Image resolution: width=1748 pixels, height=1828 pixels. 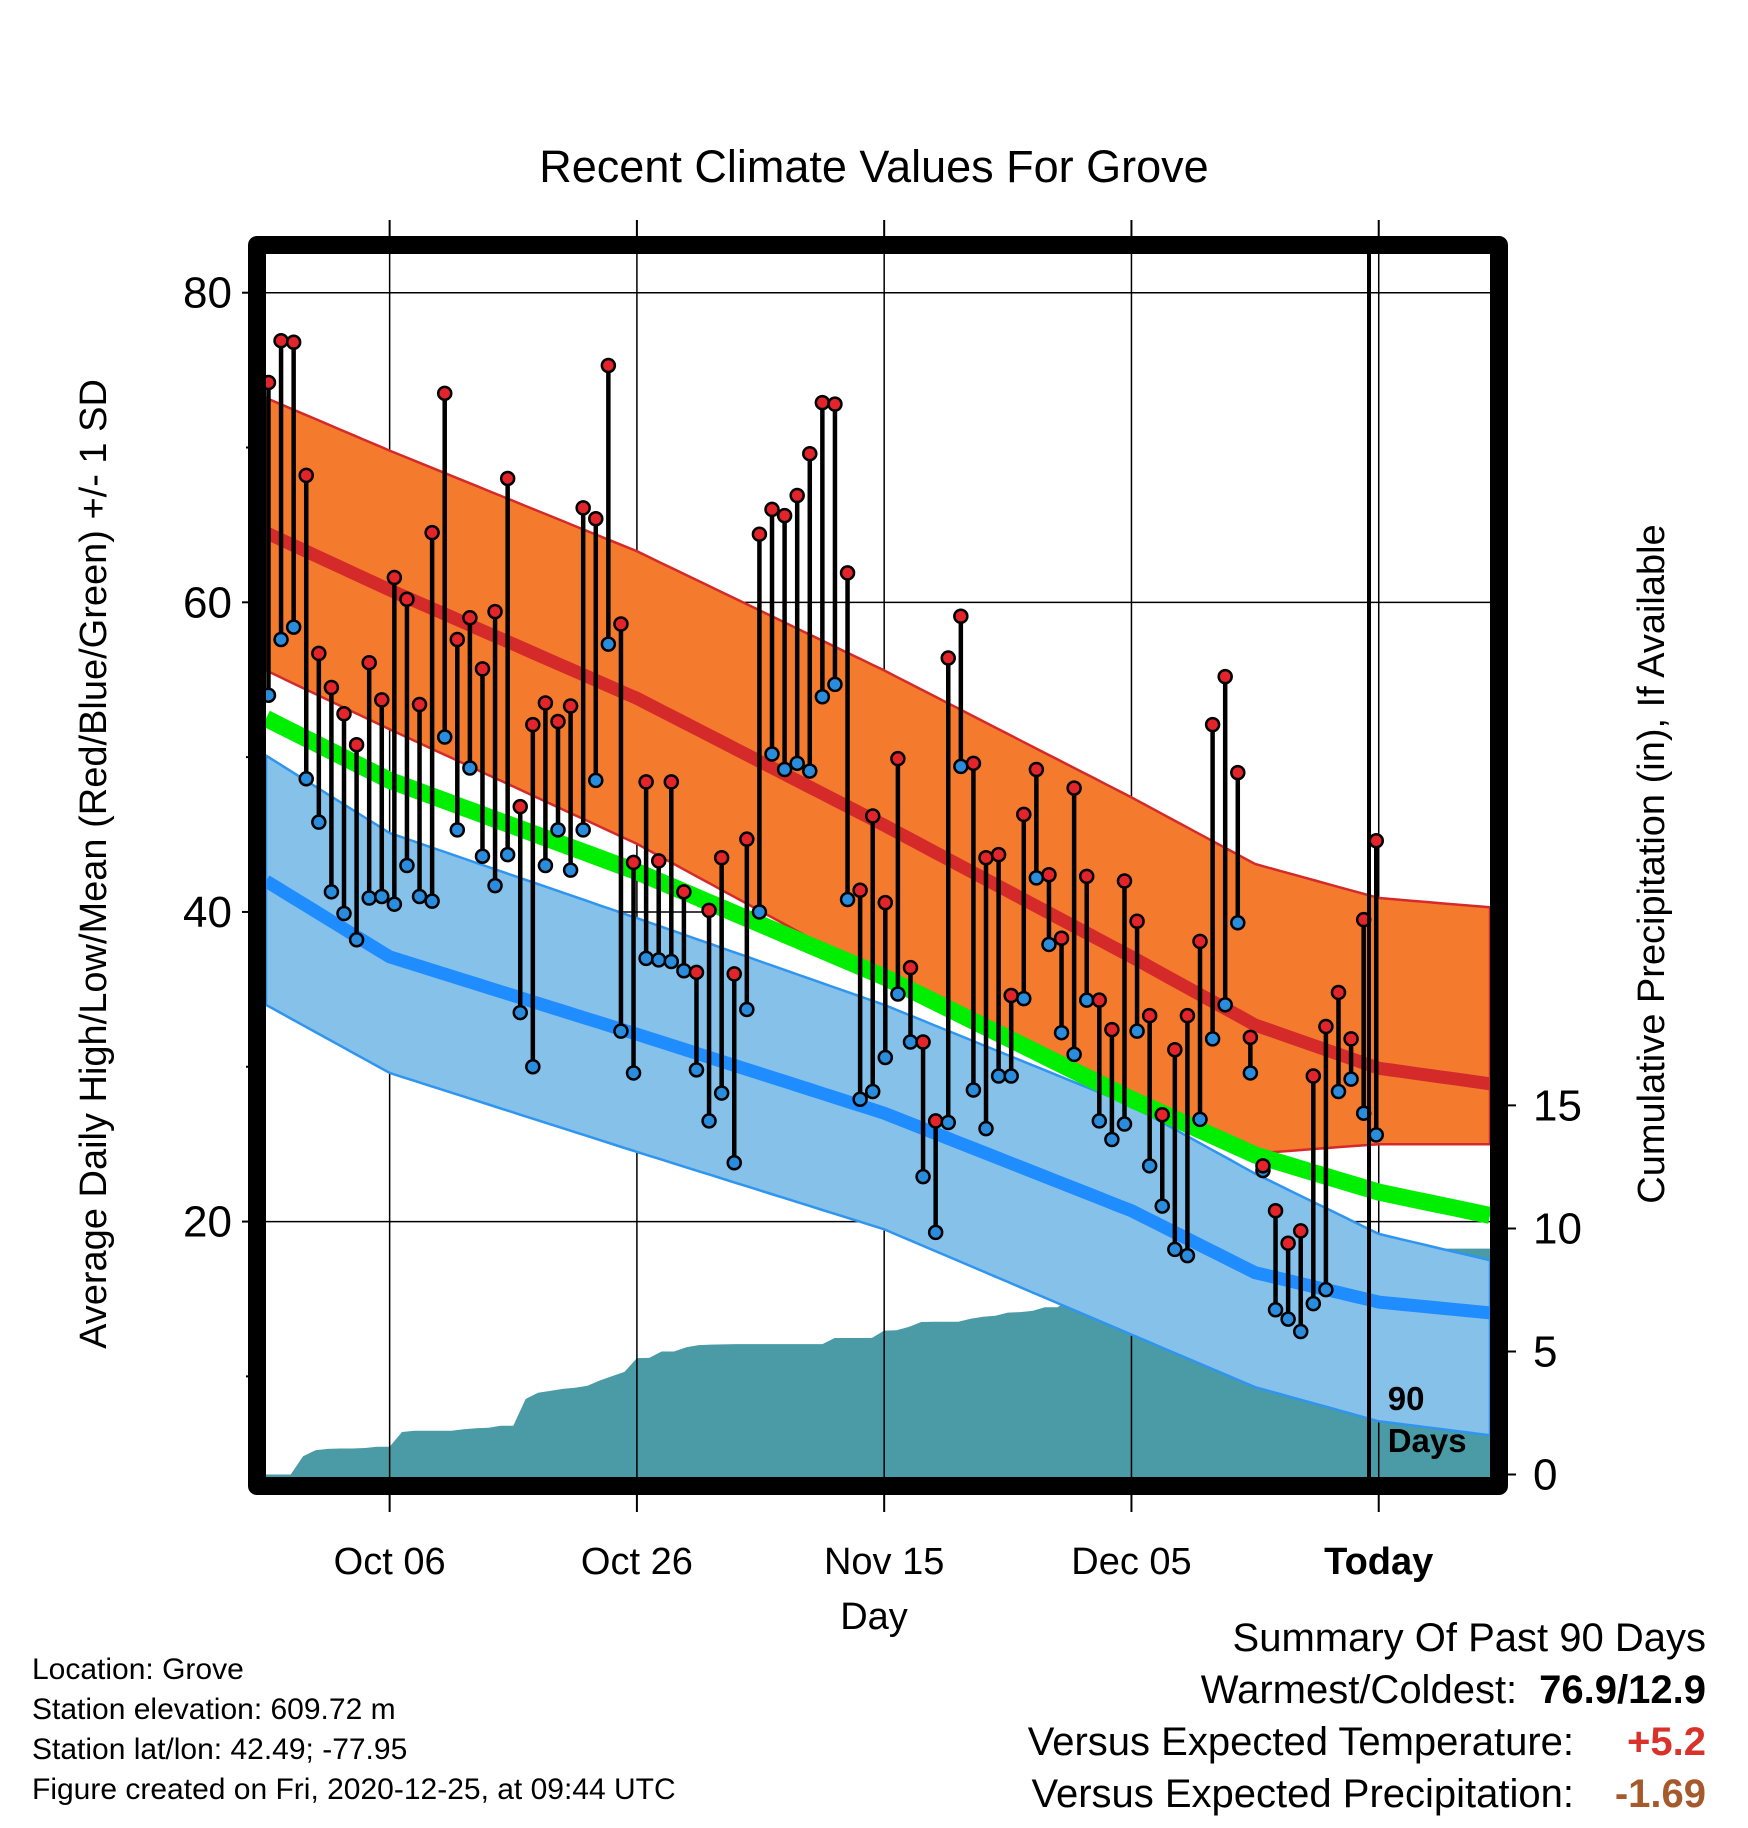 I want to click on y2-tick-label: 15, so click(x=1557, y=1105).